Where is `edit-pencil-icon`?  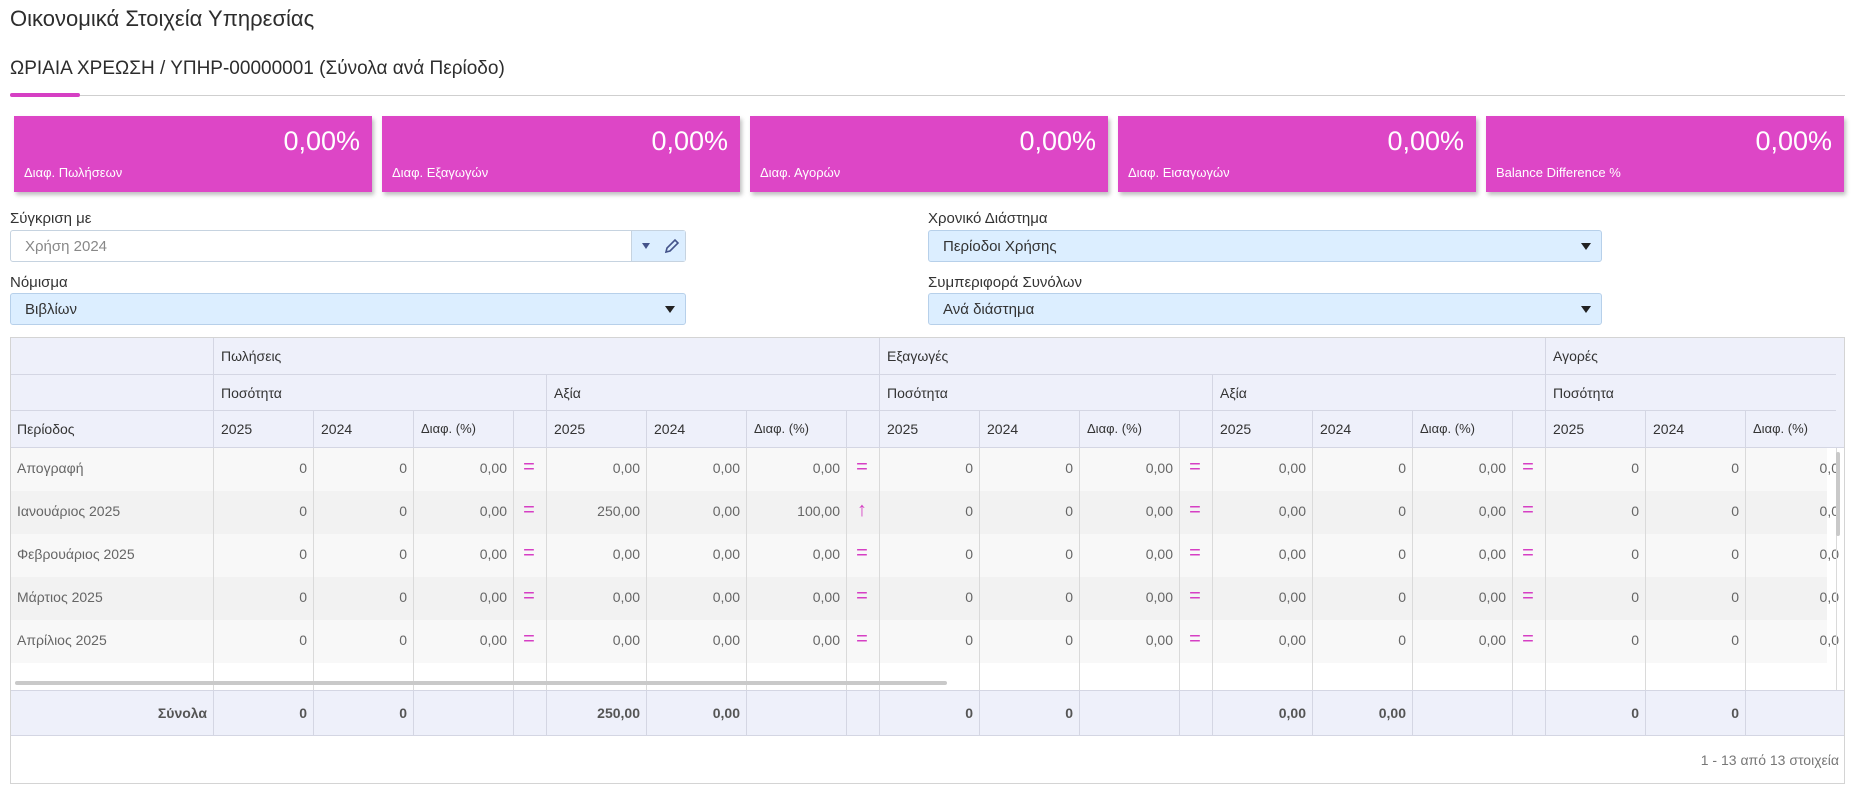
edit-pencil-icon is located at coordinates (672, 246).